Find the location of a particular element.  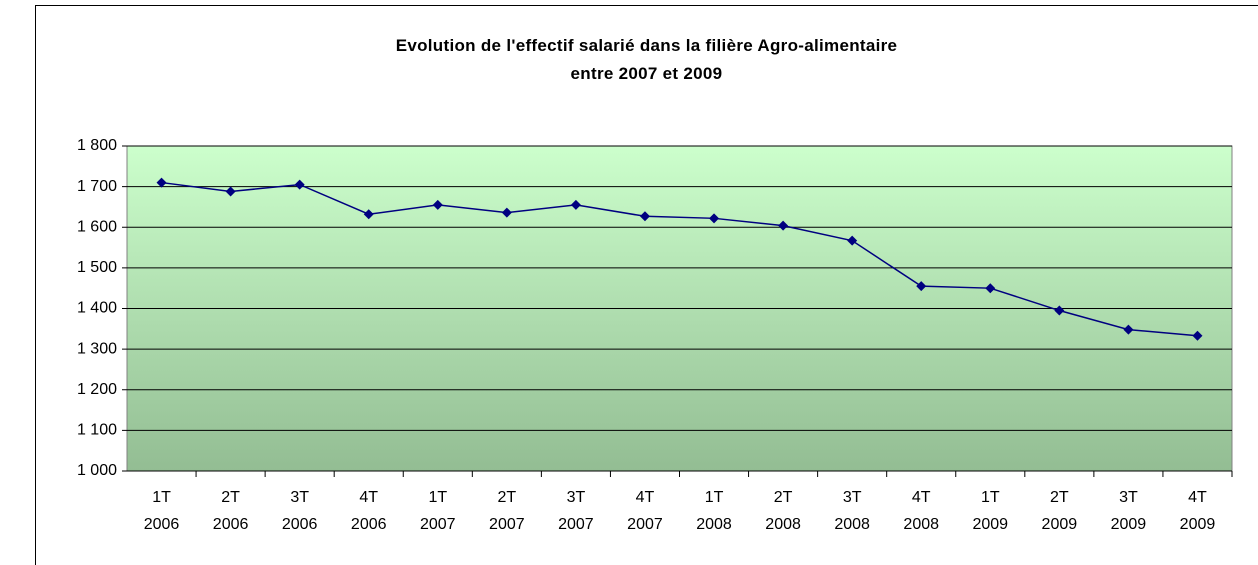

x-tick-label: 1T 2008 is located at coordinates (714, 511).